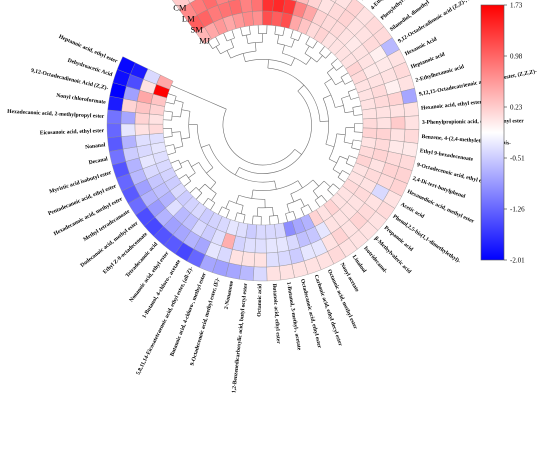 The height and width of the screenshot is (452, 550). Describe the element at coordinates (56, 114) in the screenshot. I see `feature-label: Hexadecanoic acid, 2-methylpropyl ester` at that location.